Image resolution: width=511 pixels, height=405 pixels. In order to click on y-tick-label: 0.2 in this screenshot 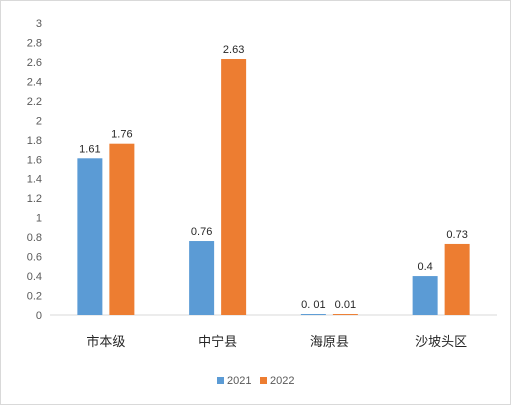, I will do `click(34, 297)`.